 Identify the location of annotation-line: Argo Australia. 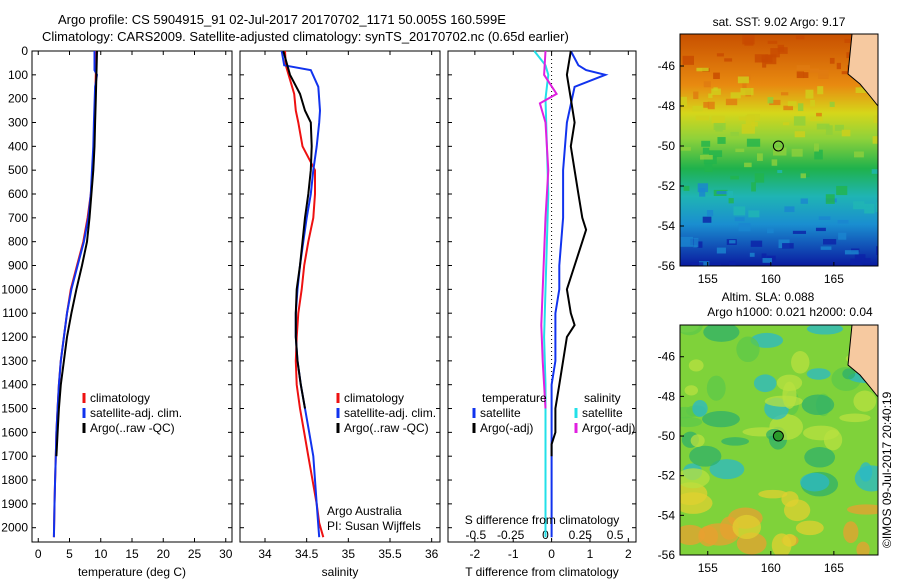
(364, 511).